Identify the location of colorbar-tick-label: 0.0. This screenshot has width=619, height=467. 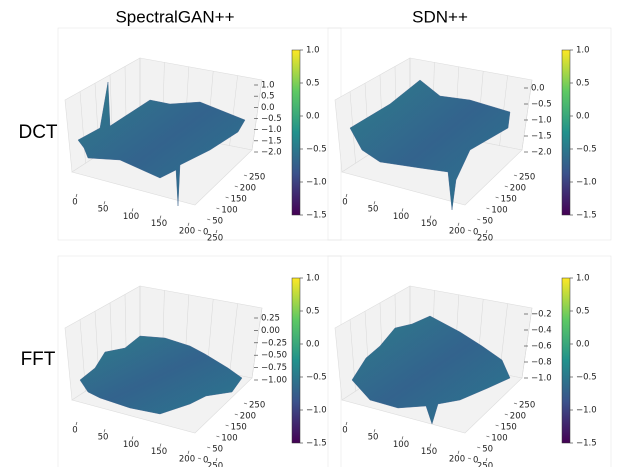
(583, 117).